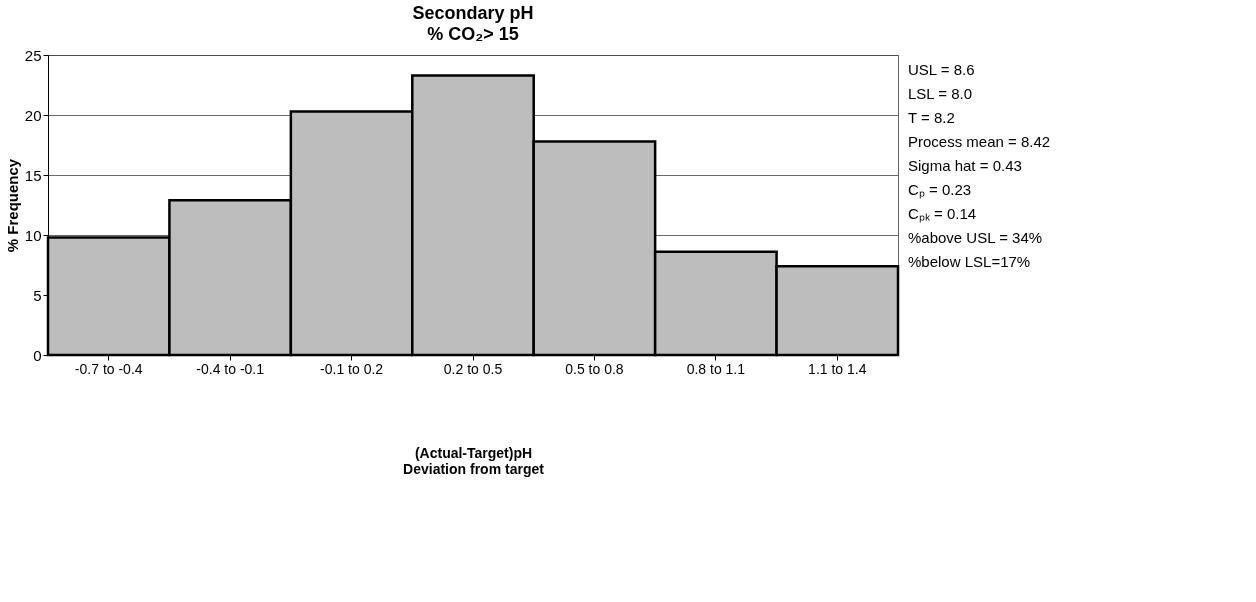 The image size is (1256, 602). I want to click on text: USL = 8.6, so click(941, 69).